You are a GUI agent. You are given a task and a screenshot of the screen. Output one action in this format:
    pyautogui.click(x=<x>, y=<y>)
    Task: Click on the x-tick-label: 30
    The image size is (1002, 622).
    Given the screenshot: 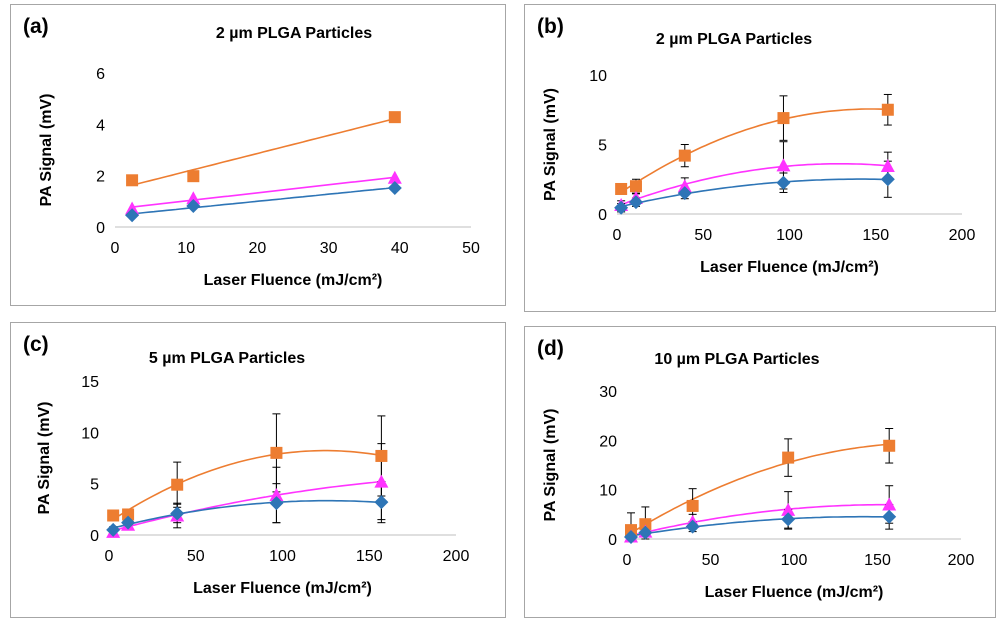 What is the action you would take?
    pyautogui.click(x=329, y=248)
    